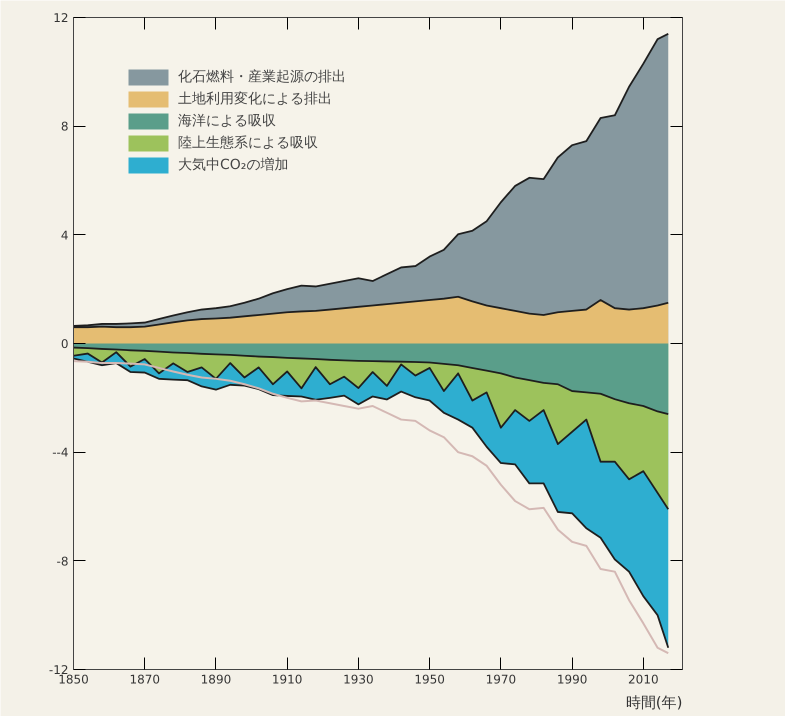 This screenshot has width=785, height=716. What do you see at coordinates (248, 143) in the screenshot?
I see `legend-label: 陸上生態系による吸収` at bounding box center [248, 143].